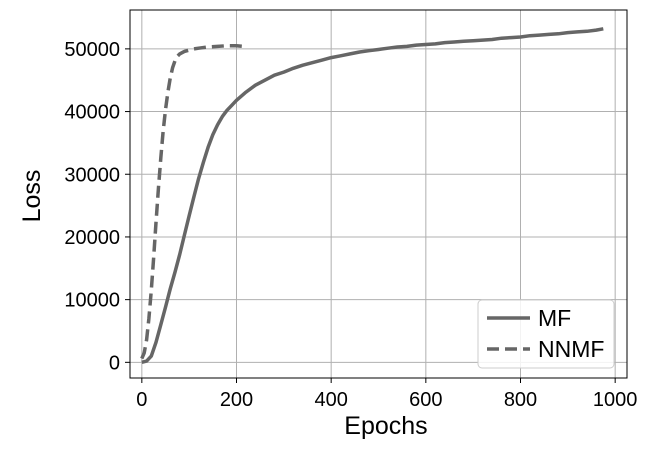 The width and height of the screenshot is (650, 450). What do you see at coordinates (385, 426) in the screenshot?
I see `x-axis-title: Epochs` at bounding box center [385, 426].